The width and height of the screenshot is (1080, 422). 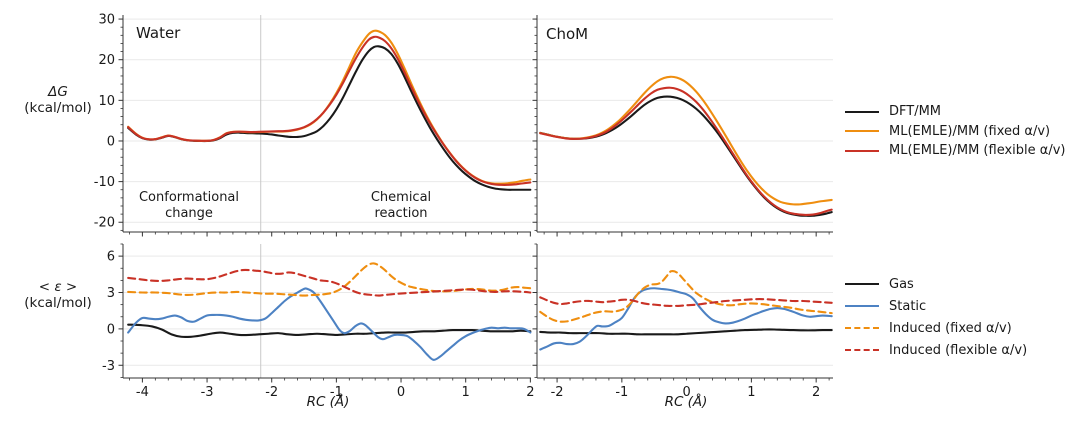 I want to click on annotation-chemical-reaction: Chemical reaction, so click(x=401, y=206).